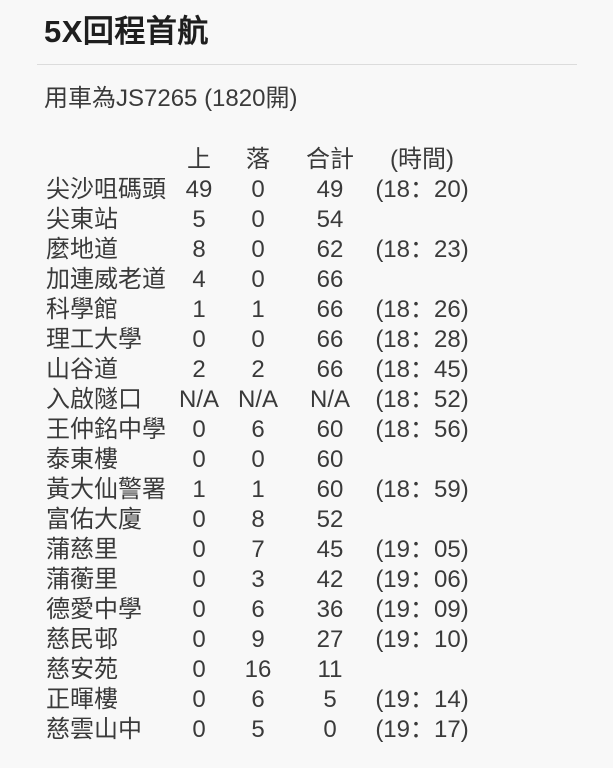 The height and width of the screenshot is (768, 613). I want to click on board-count-cell: N/A, so click(198, 399).